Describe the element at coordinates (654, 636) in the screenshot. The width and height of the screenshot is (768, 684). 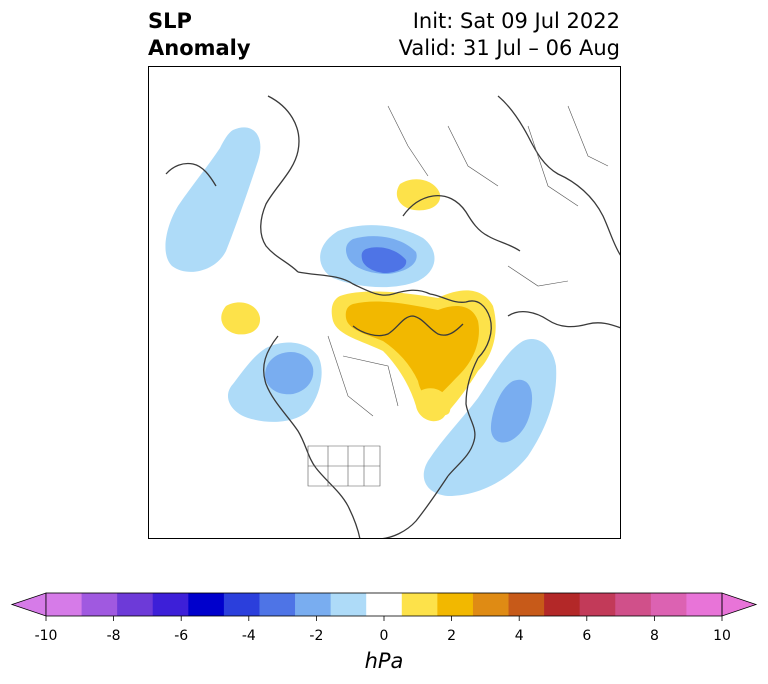
I see `colorbar-tick-label: 8` at that location.